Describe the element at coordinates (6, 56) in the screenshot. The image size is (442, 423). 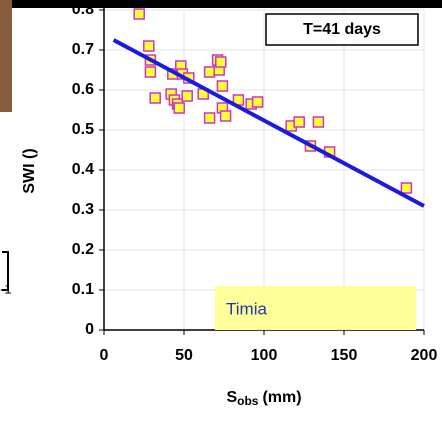
I see `photo-fragment` at that location.